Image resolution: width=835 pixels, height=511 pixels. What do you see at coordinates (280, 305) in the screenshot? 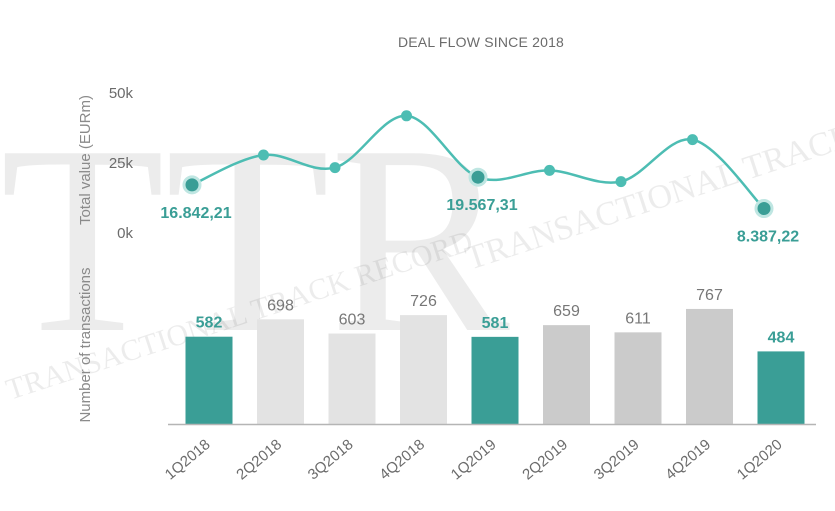
I see `bar-value-label: 698` at bounding box center [280, 305].